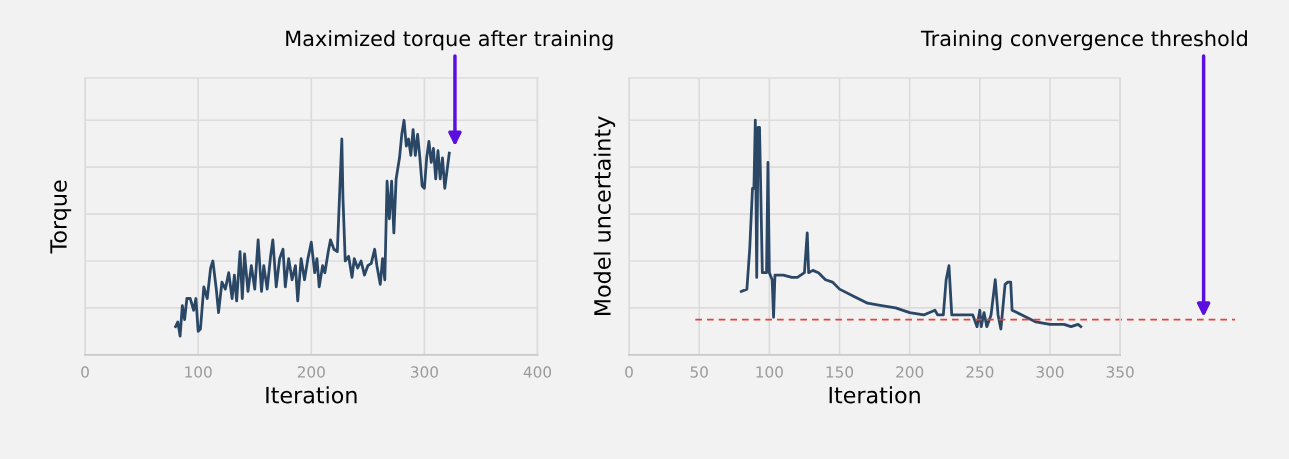  Describe the element at coordinates (1083, 40) in the screenshot. I see `ref-line-label: Training convergence threshold` at that location.